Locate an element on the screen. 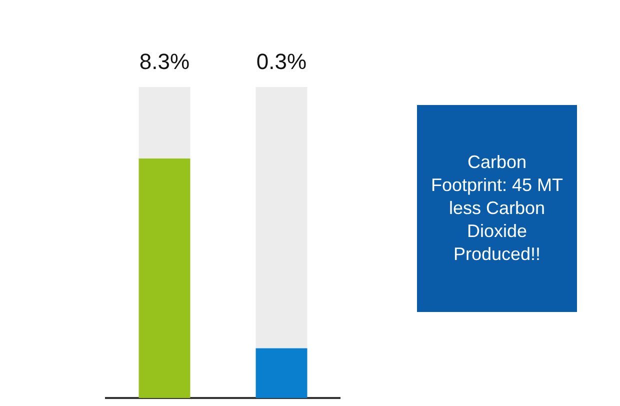 This screenshot has width=620, height=406. text: Carbon Footprint: 45 MT less Carbon Dioxide Produced!! is located at coordinates (497, 208).